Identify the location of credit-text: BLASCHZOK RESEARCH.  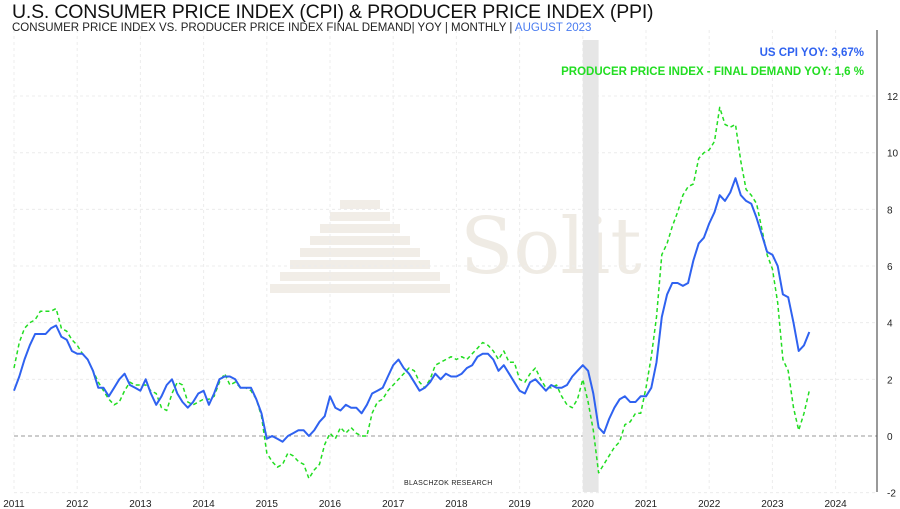
(448, 483).